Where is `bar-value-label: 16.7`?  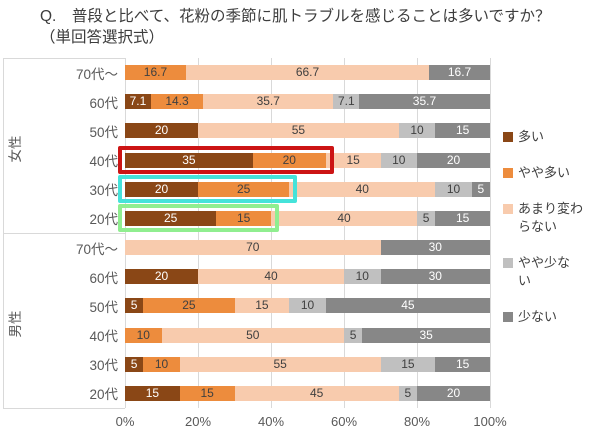
bar-value-label: 16.7 is located at coordinates (459, 72).